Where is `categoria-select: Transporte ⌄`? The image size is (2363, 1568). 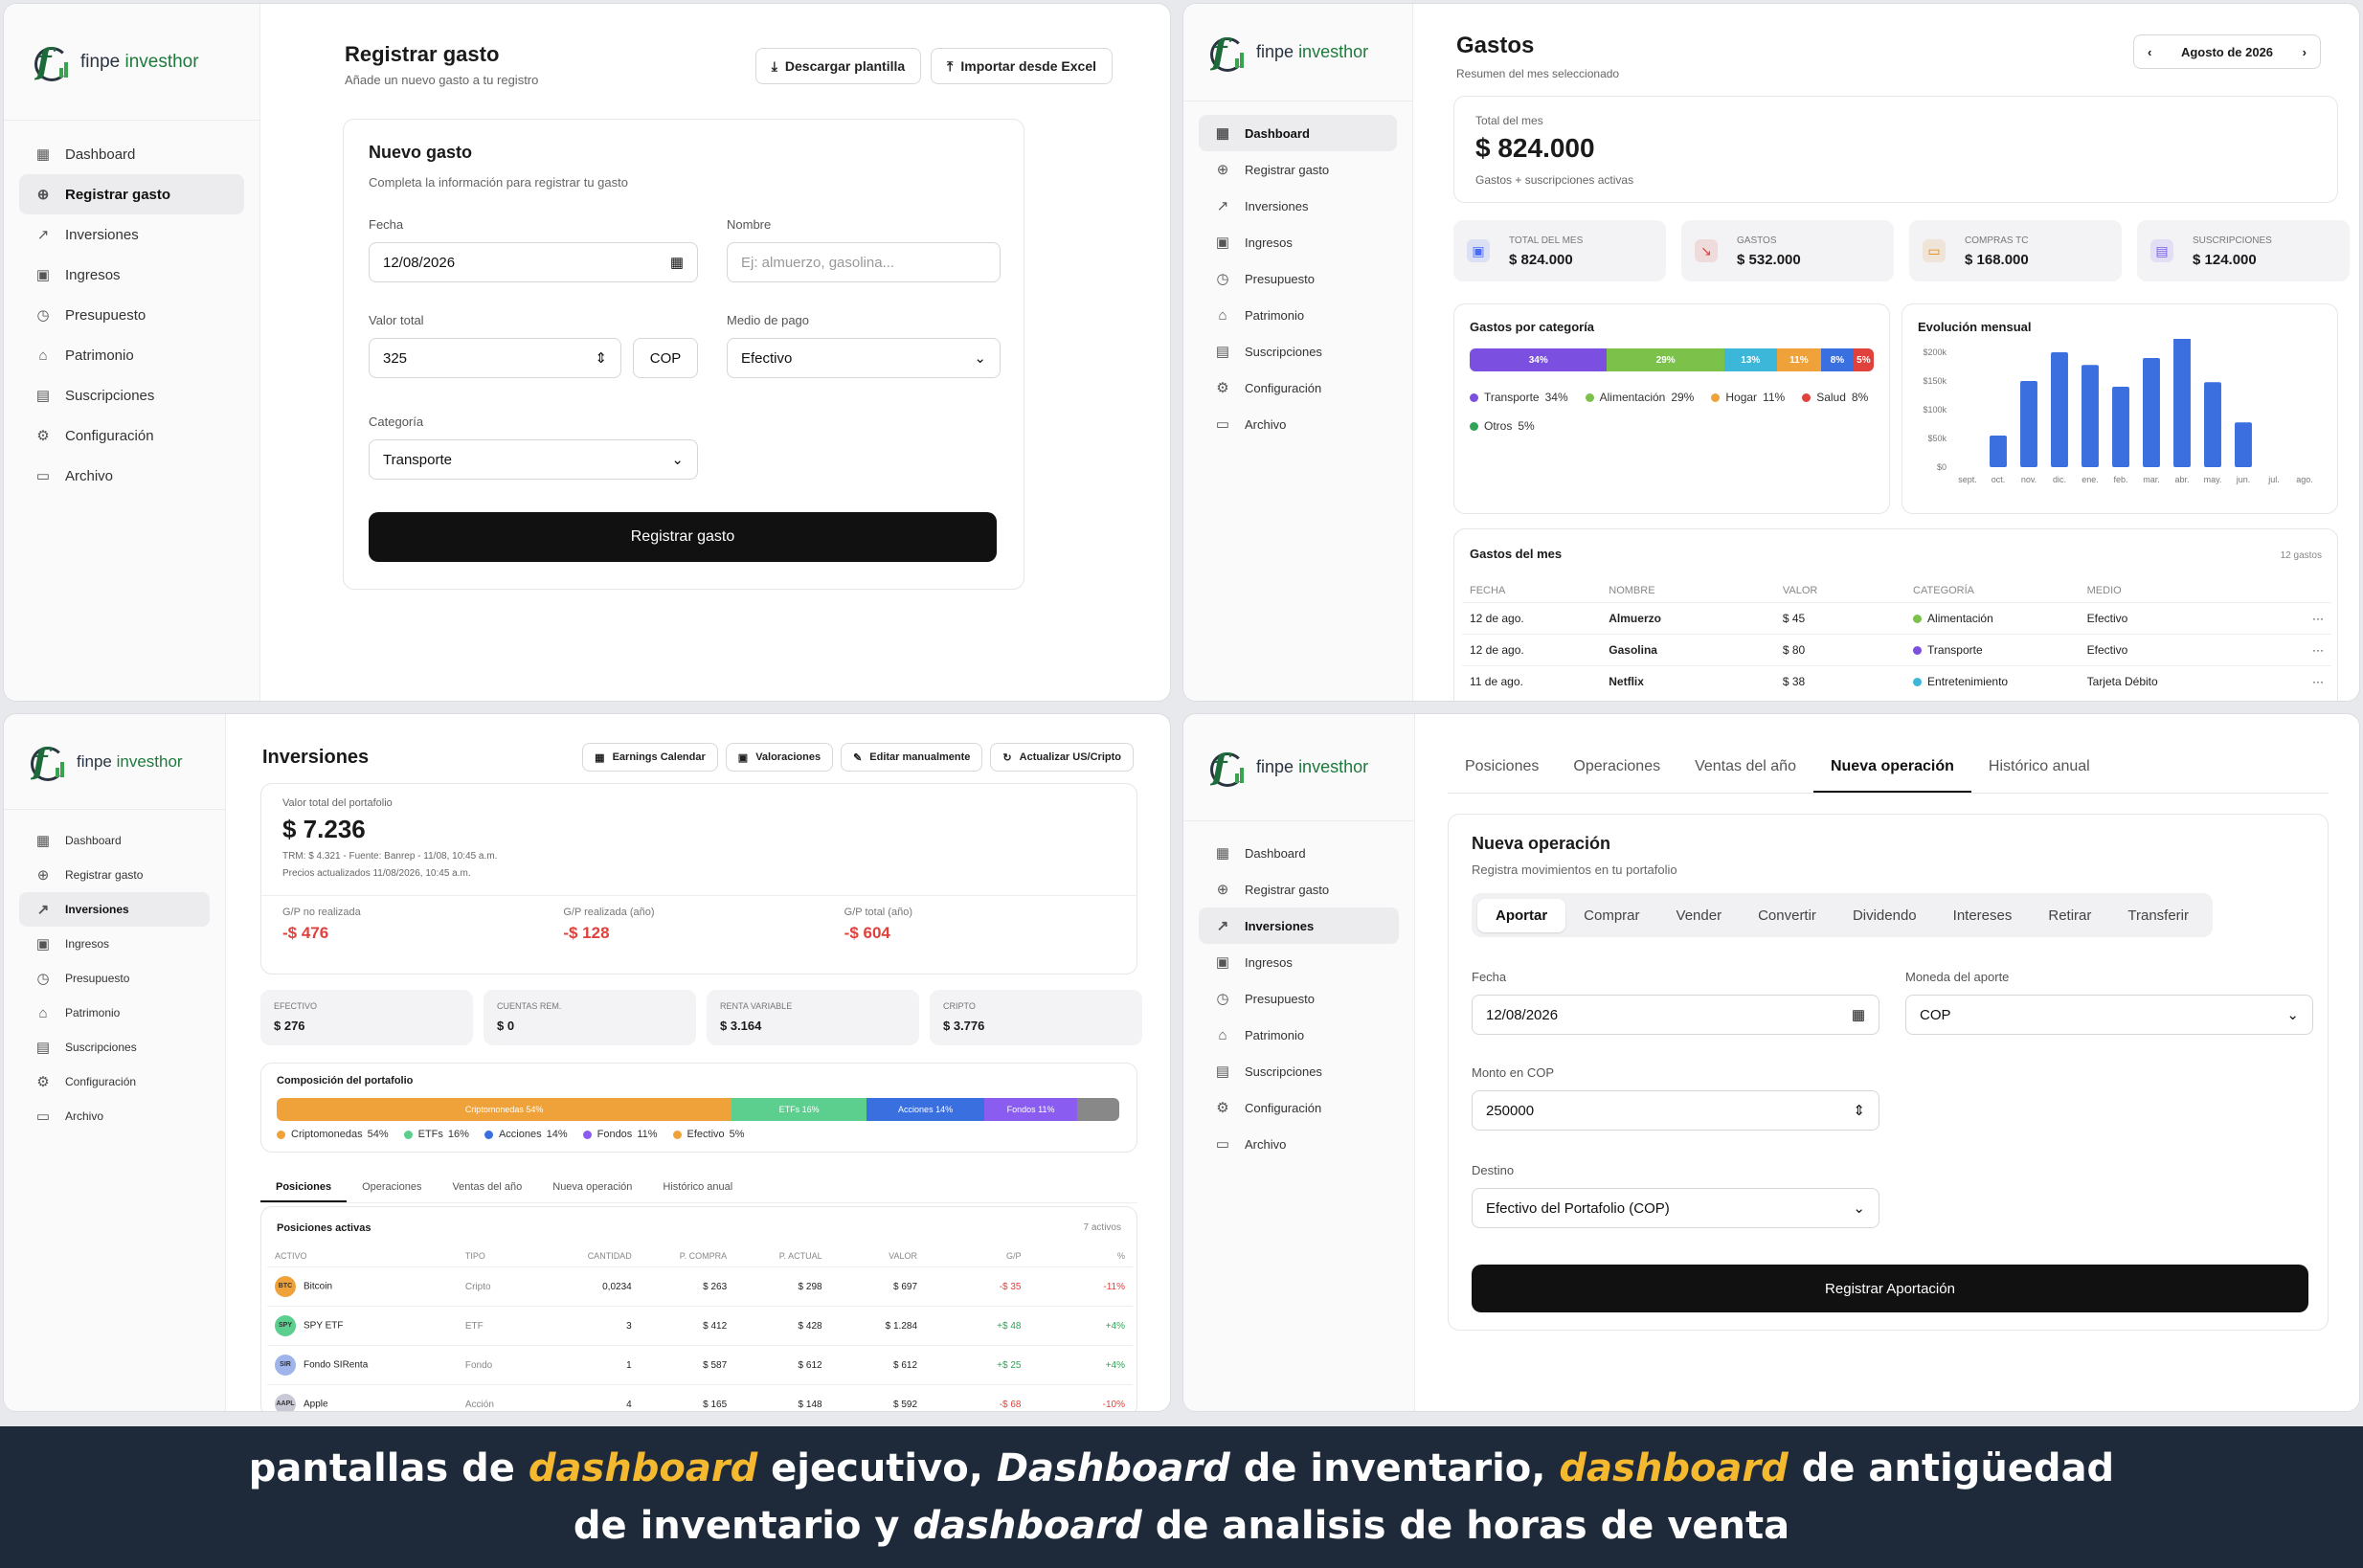
categoria-select: Transporte ⌄ is located at coordinates (533, 460).